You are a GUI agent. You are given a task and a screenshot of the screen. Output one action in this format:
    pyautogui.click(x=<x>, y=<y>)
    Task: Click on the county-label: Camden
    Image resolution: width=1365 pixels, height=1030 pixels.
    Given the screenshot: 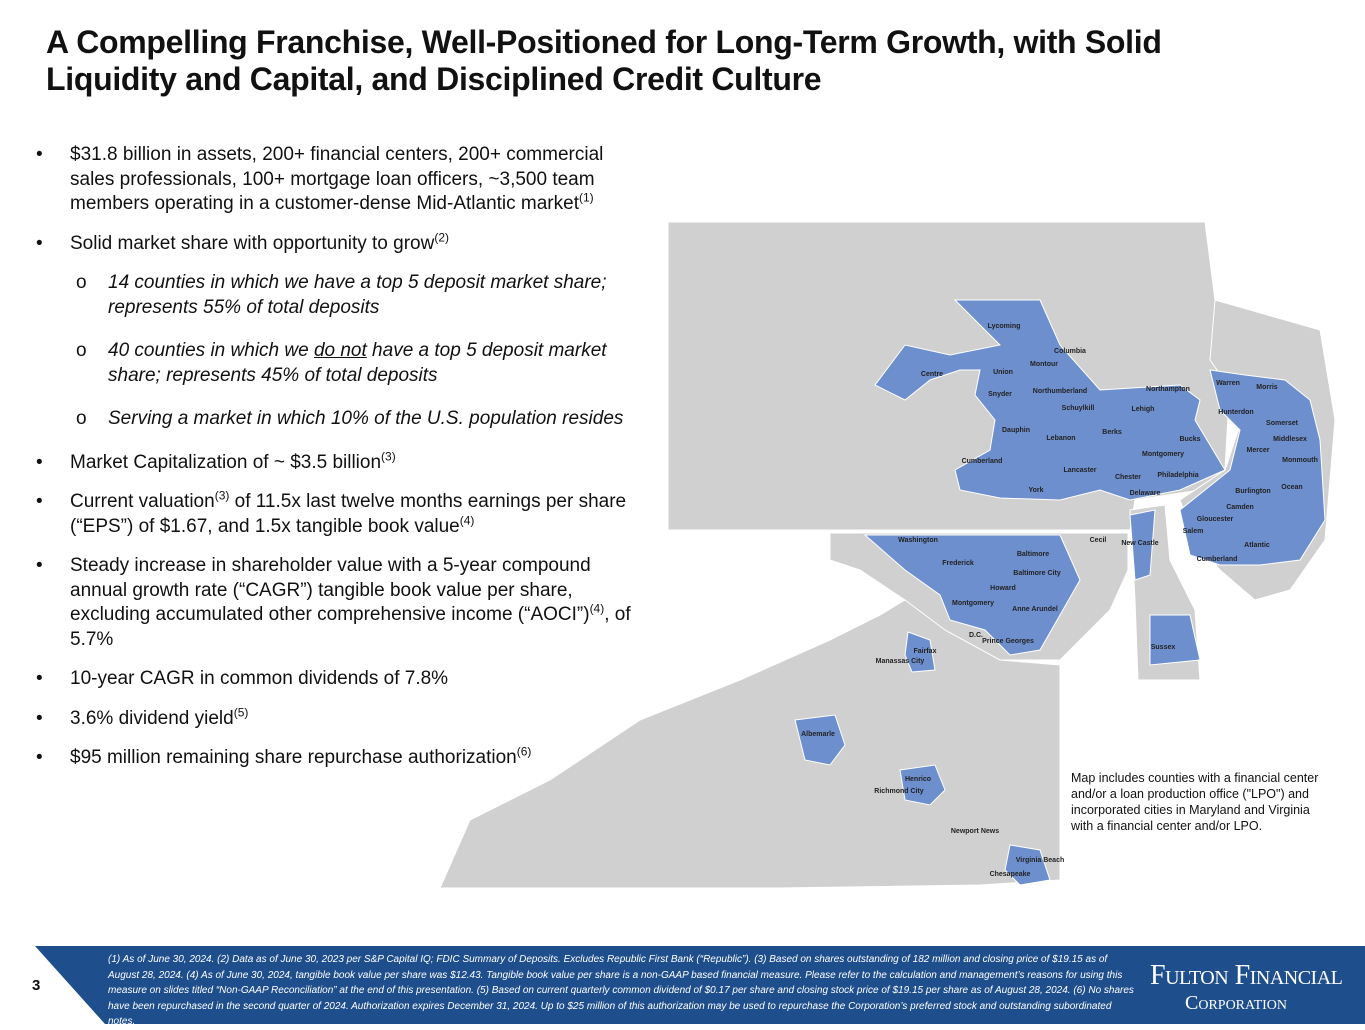 What is the action you would take?
    pyautogui.click(x=1240, y=507)
    